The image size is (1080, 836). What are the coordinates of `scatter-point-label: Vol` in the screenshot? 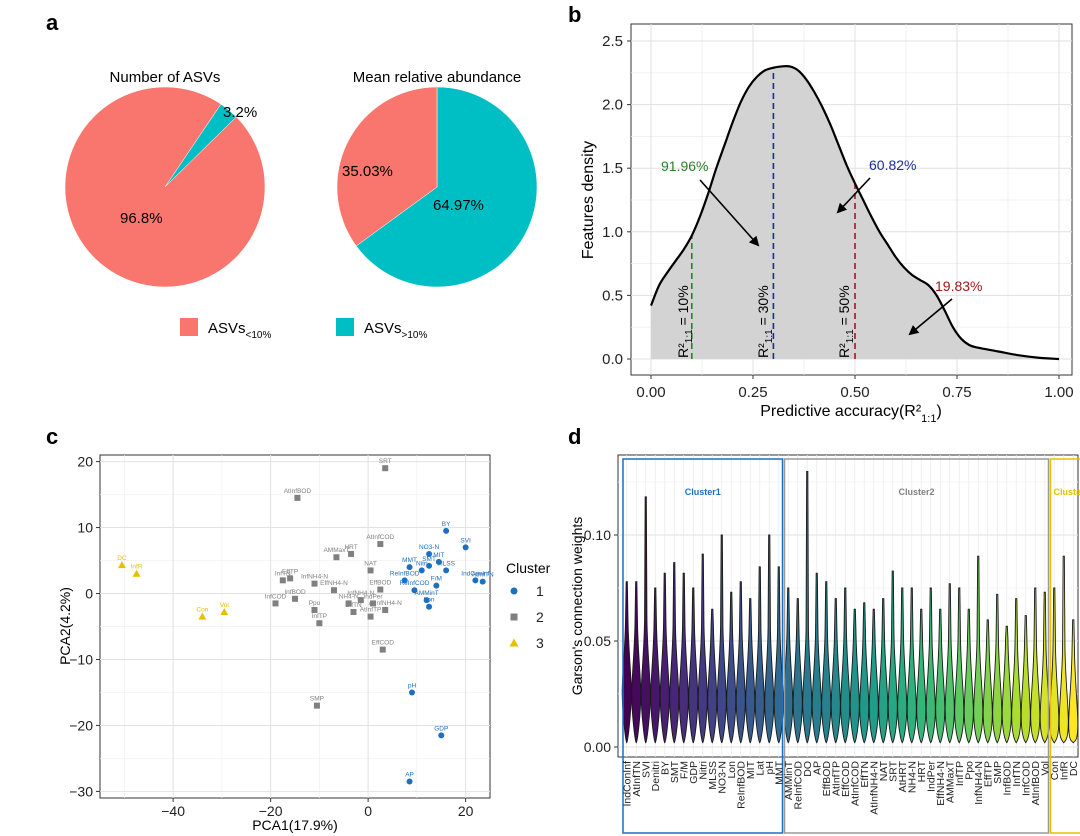 It's located at (225, 605).